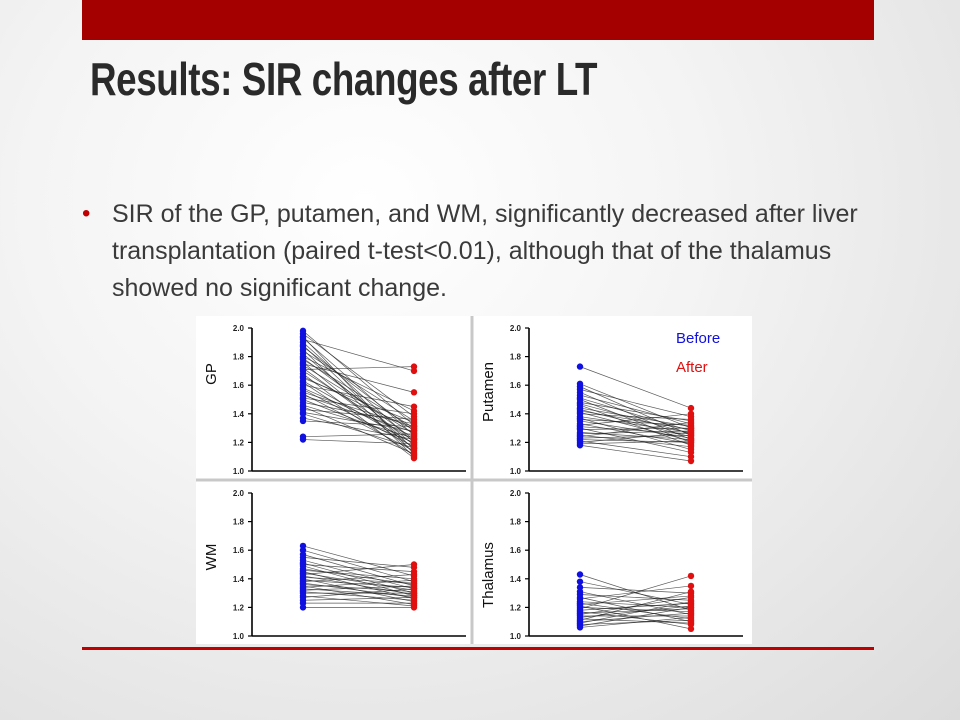  Describe the element at coordinates (478, 648) in the screenshot. I see `bottom-rule` at that location.